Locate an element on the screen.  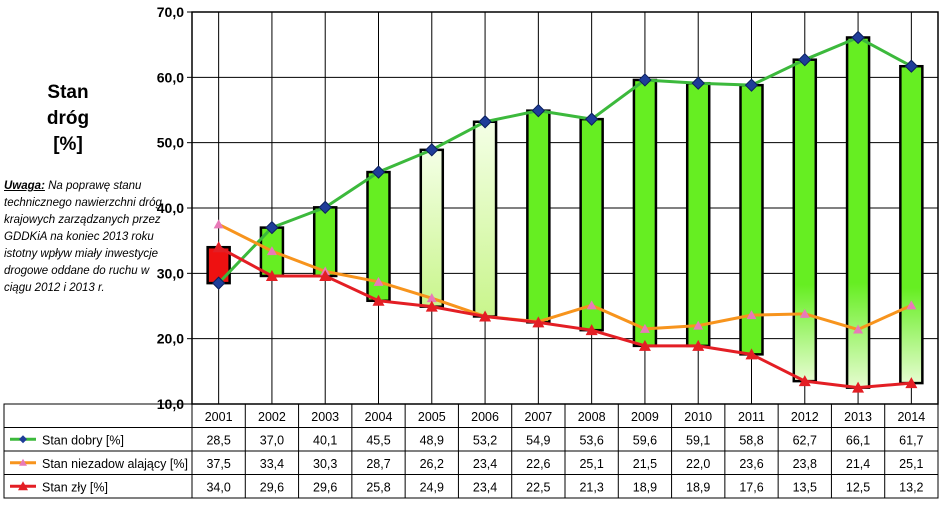
data-table-cell: 48,9 is located at coordinates (432, 440).